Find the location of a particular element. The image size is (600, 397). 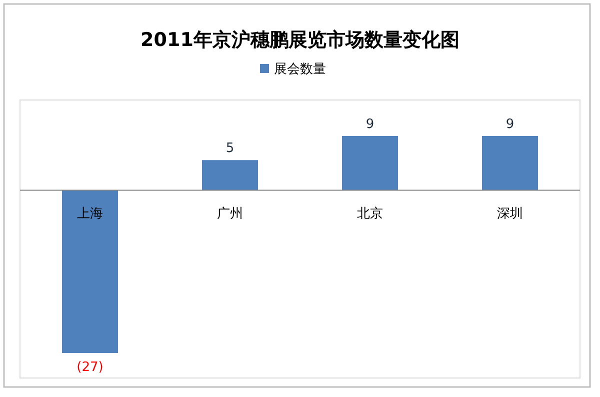

legend-label: 展会数量 is located at coordinates (300, 69).